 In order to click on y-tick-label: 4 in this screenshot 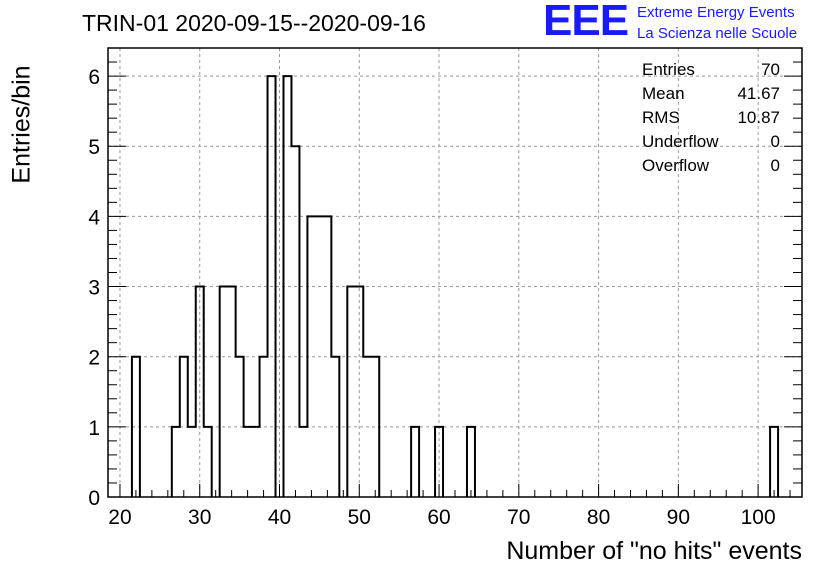, I will do `click(94, 217)`.